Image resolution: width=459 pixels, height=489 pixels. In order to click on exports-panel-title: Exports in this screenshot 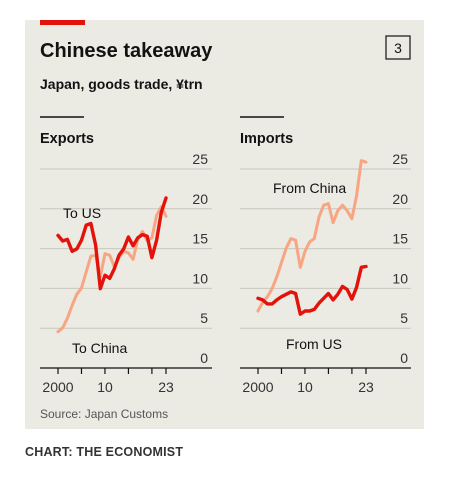, I will do `click(67, 139)`.